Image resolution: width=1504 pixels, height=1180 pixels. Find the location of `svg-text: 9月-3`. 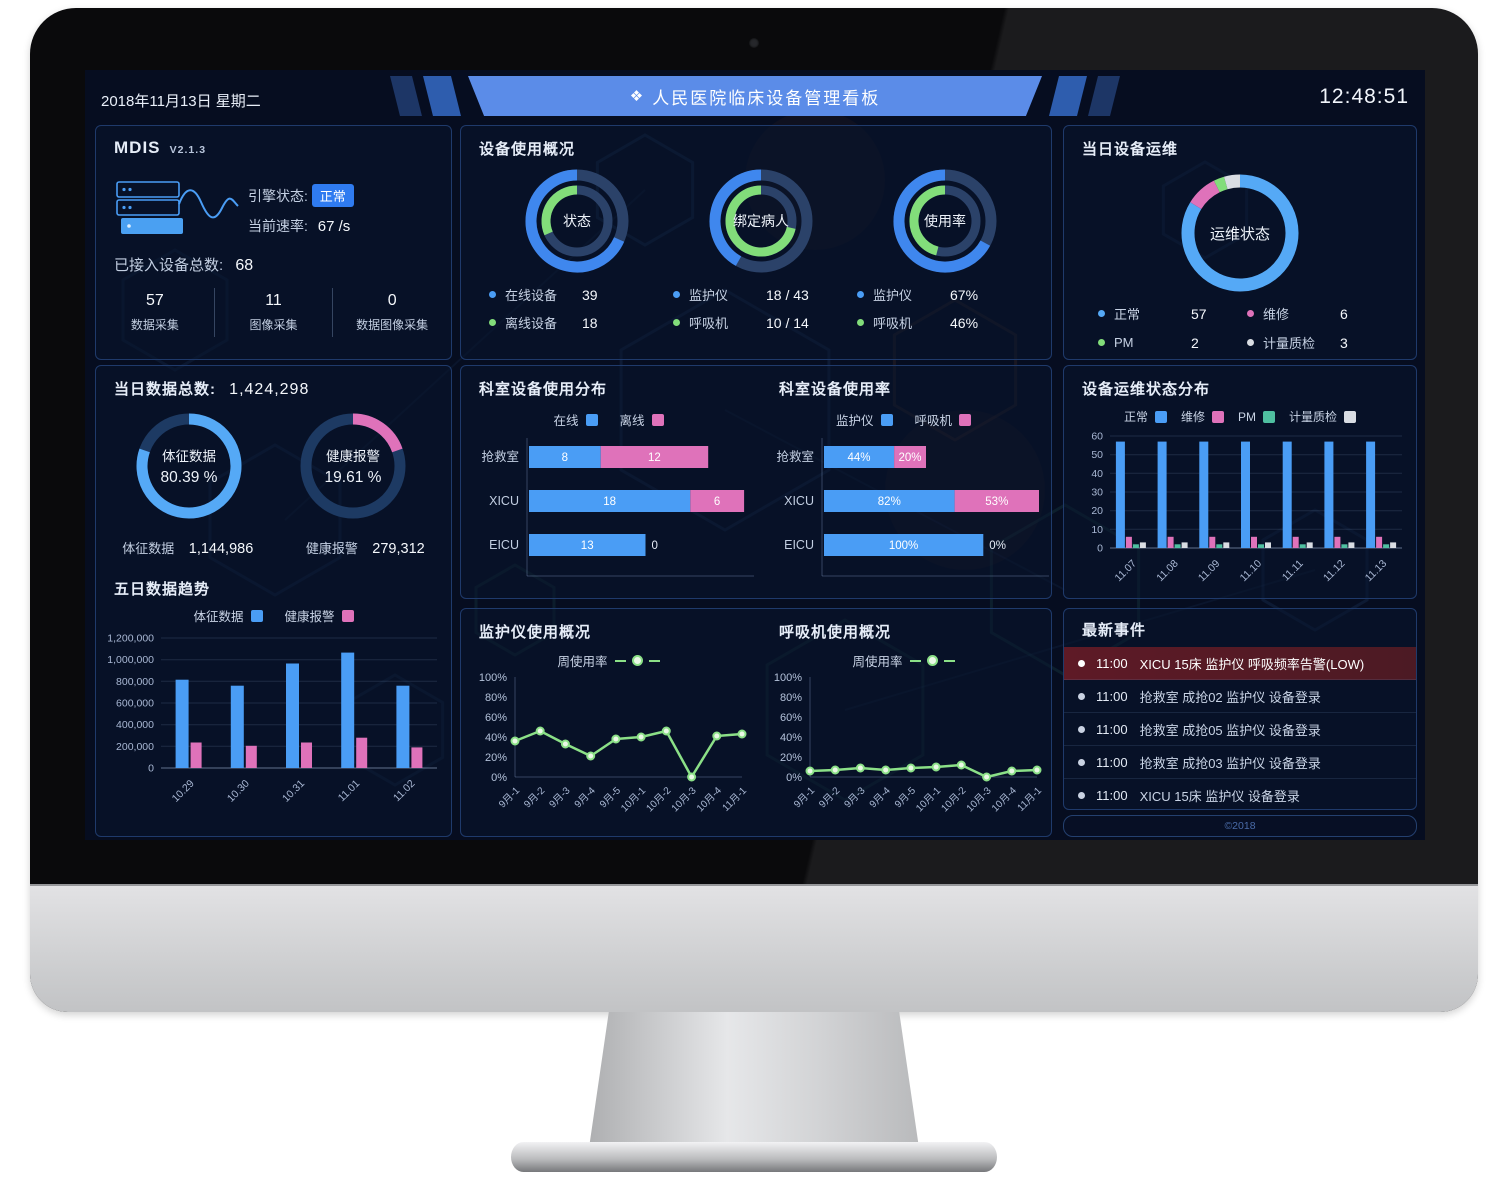

svg-text: 9月-3 is located at coordinates (855, 797).